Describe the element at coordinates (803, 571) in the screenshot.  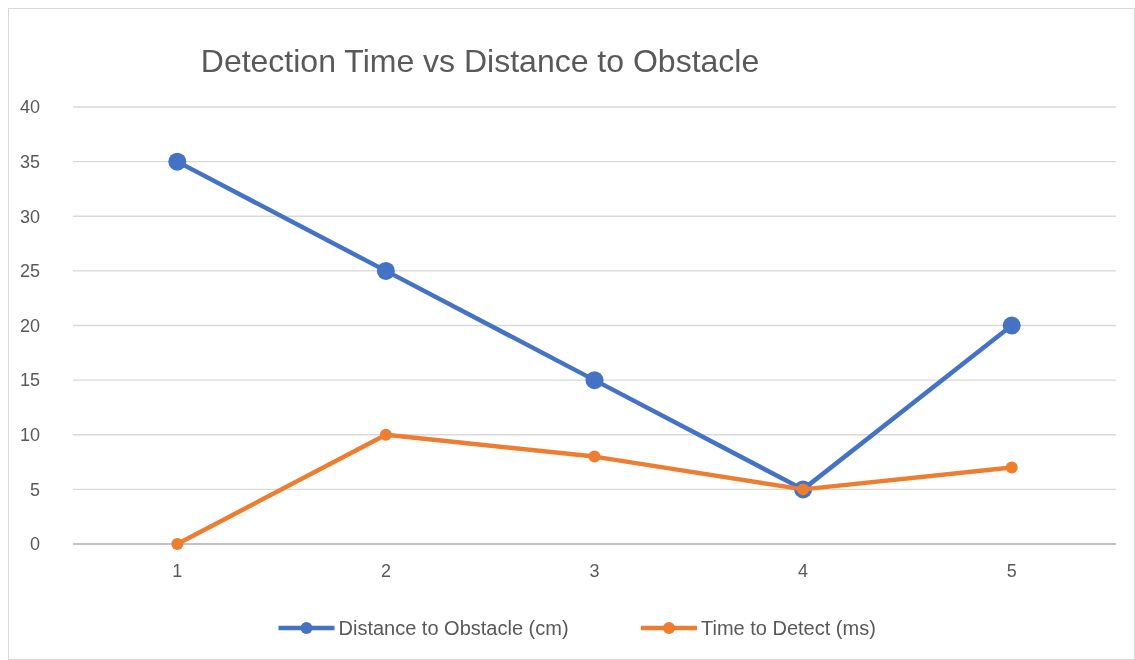
I see `x-tick-label: 4` at that location.